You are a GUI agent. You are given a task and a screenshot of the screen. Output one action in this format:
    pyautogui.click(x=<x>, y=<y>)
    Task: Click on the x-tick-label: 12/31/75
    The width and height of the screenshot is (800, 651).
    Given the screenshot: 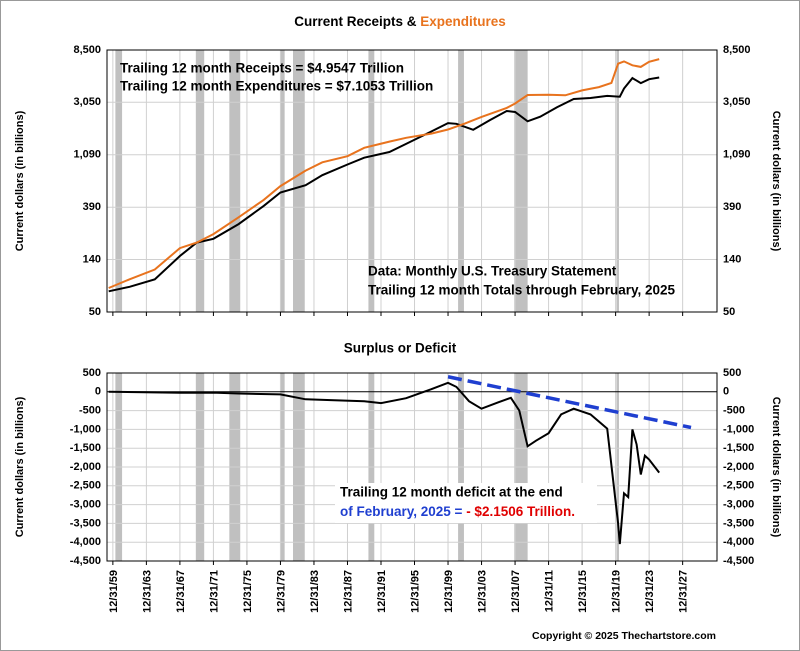 What is the action you would take?
    pyautogui.click(x=248, y=591)
    